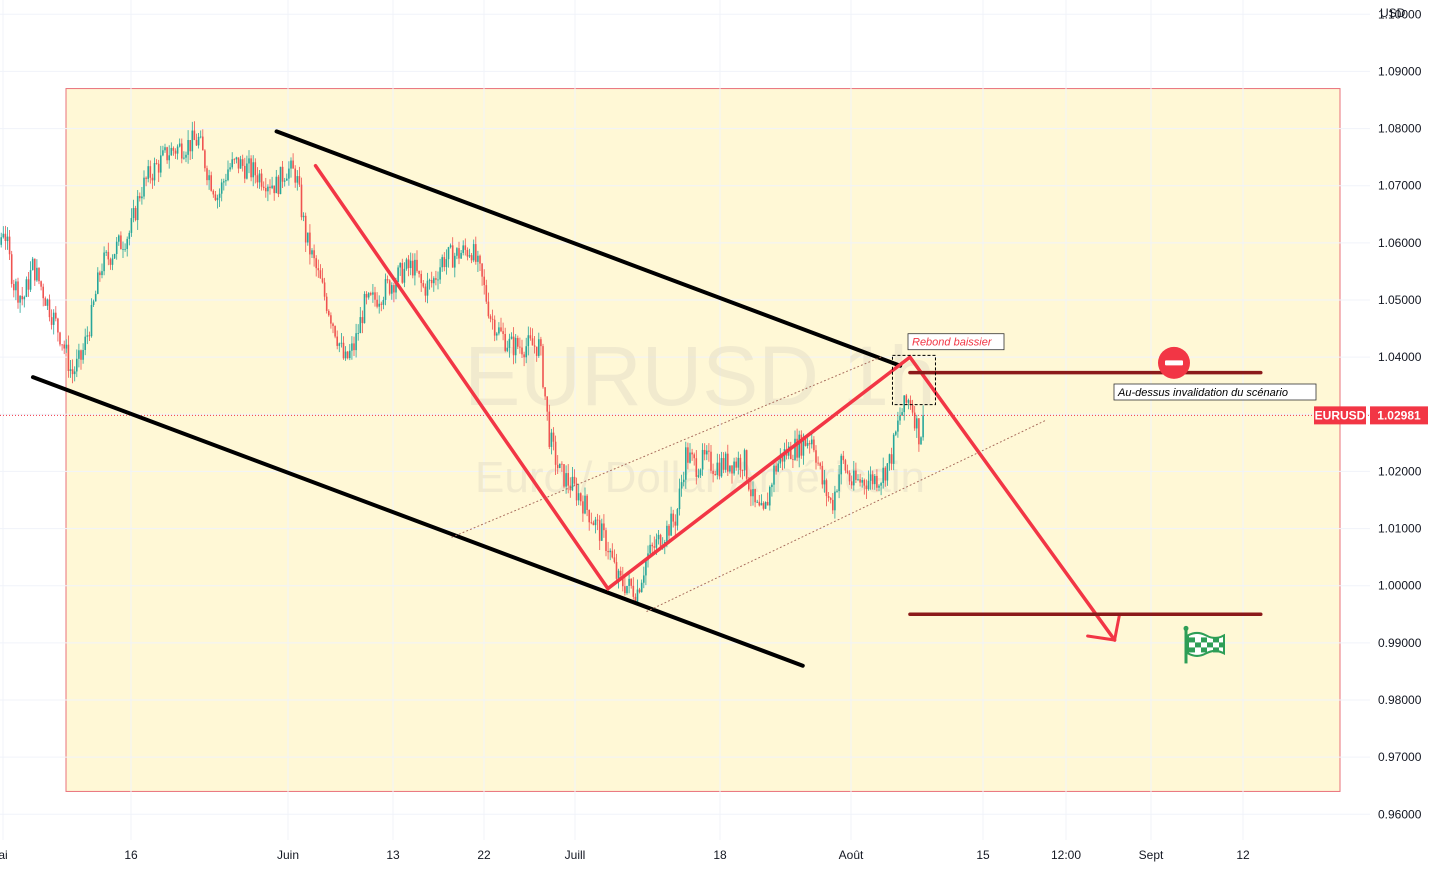  I want to click on rebound-note: Rebond baissier, so click(956, 342).